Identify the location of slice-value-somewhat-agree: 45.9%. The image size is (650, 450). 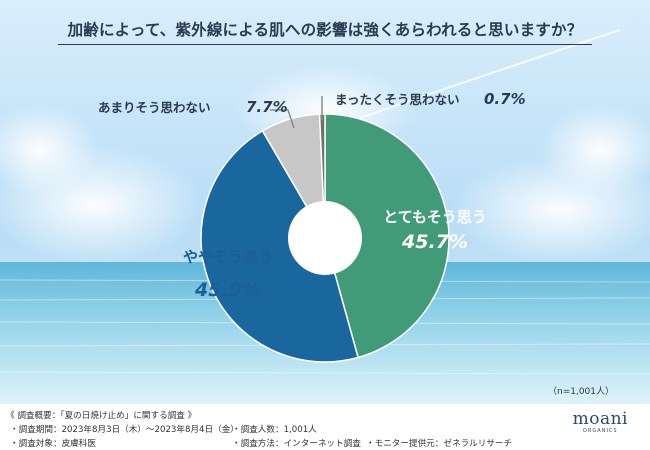
(227, 290).